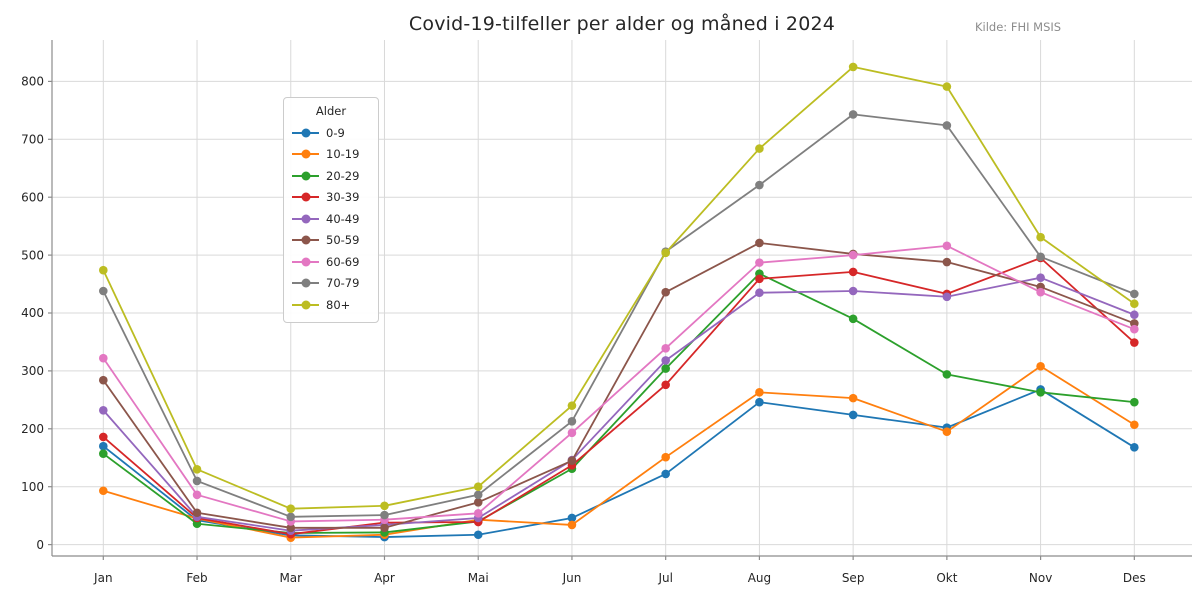 The height and width of the screenshot is (600, 1200). Describe the element at coordinates (331, 111) in the screenshot. I see `legend-title: Alder` at that location.